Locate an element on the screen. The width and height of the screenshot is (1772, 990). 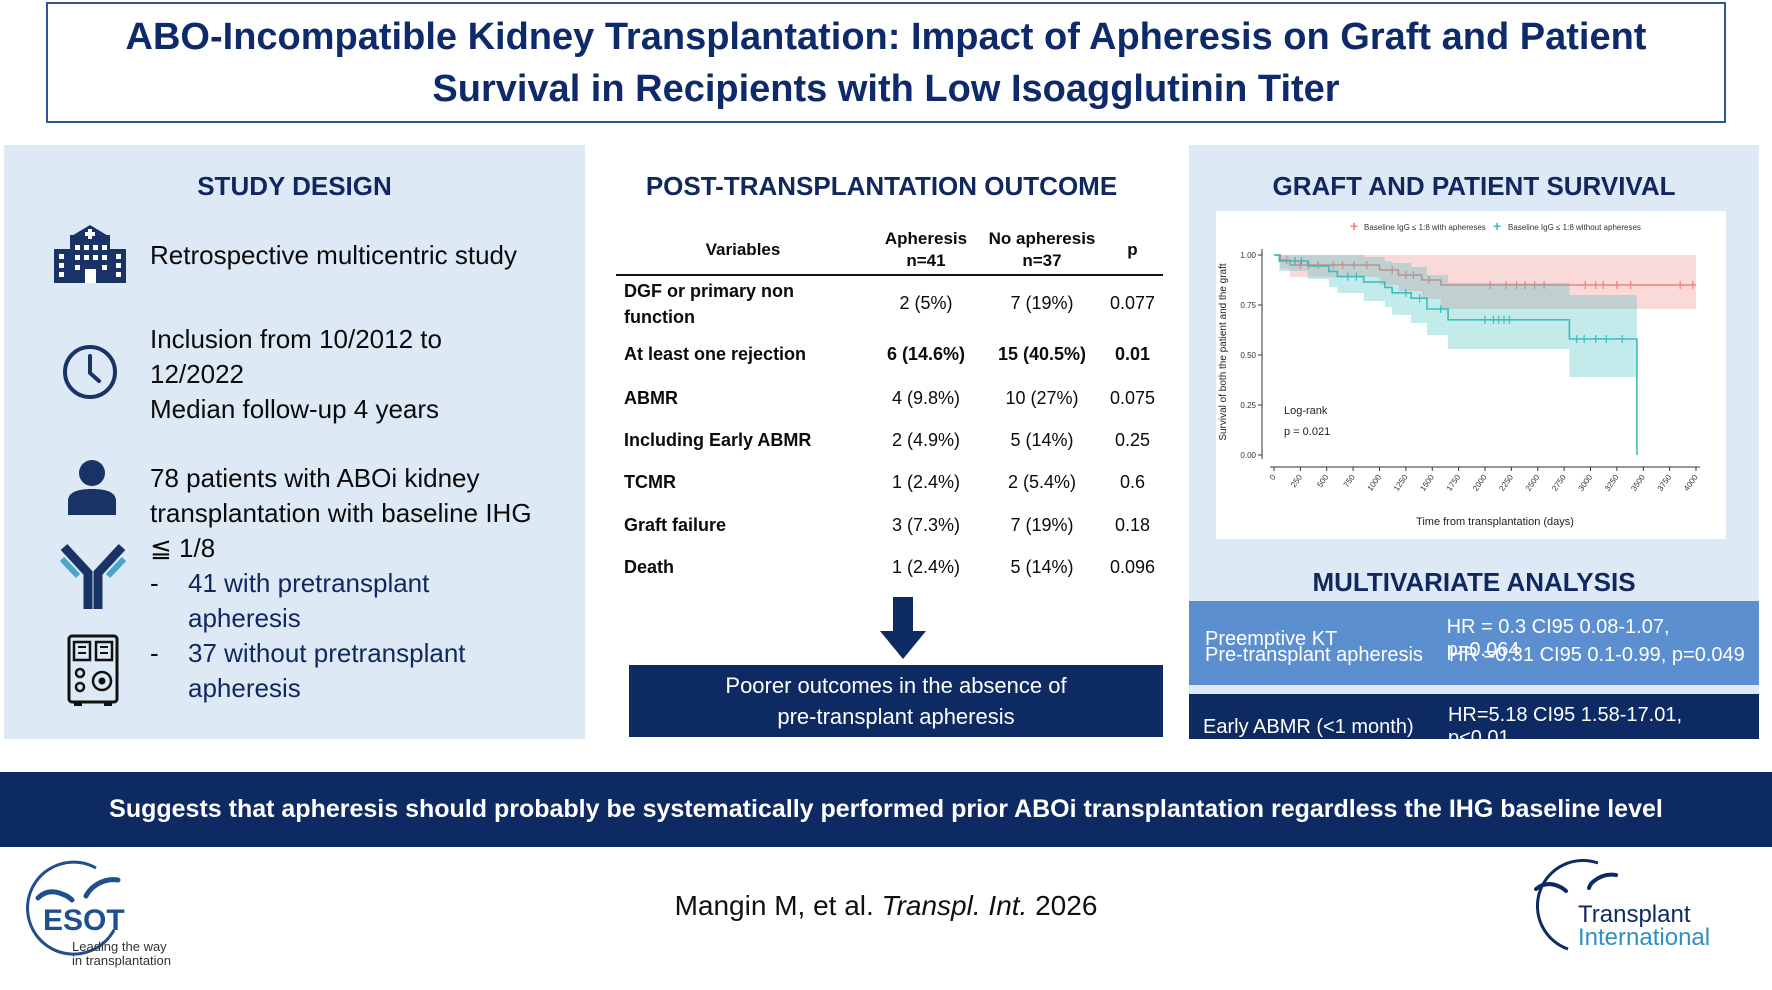
x-tick-label: 2500 is located at coordinates (1533, 483).